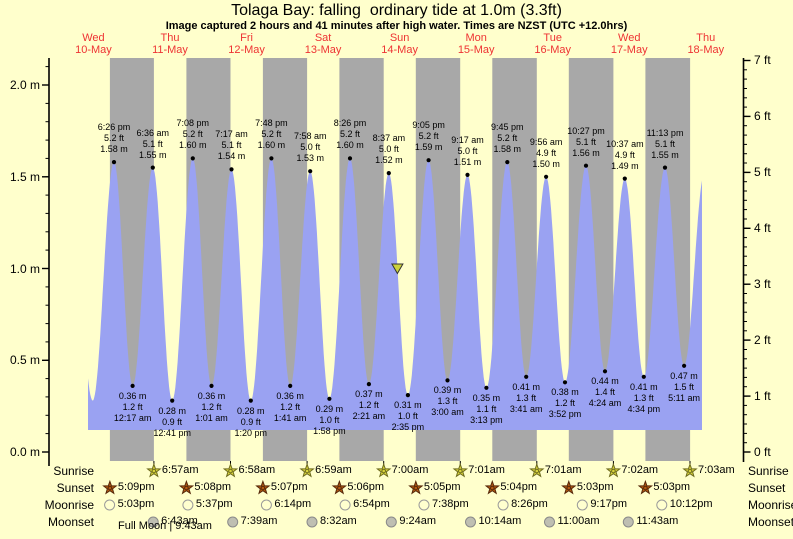 This screenshot has height=539, width=793. I want to click on high-tide-label: 6:36 am 5.1 ft 1.55 m, so click(153, 144).